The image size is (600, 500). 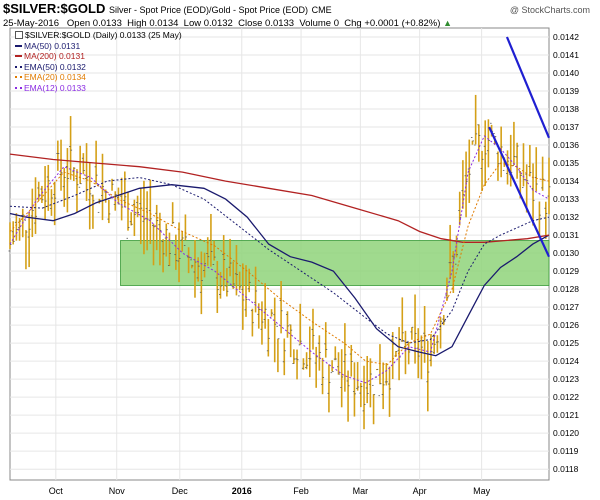 I want to click on y-tick-label: 0.0136, so click(x=566, y=145).